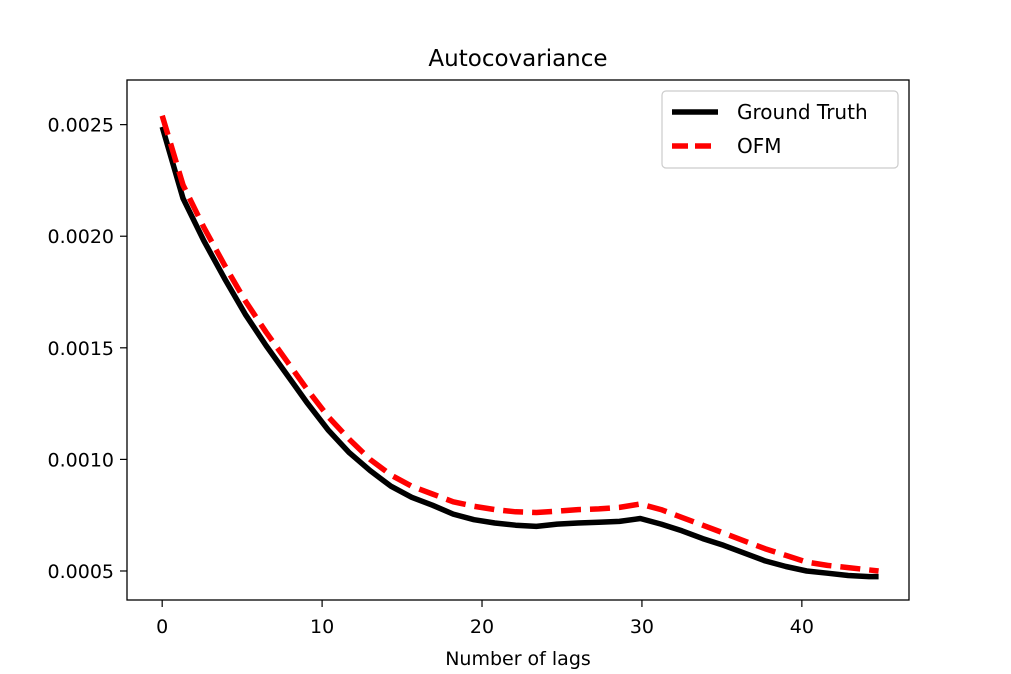 The width and height of the screenshot is (1011, 674). I want to click on x-tick-label: 10, so click(322, 627).